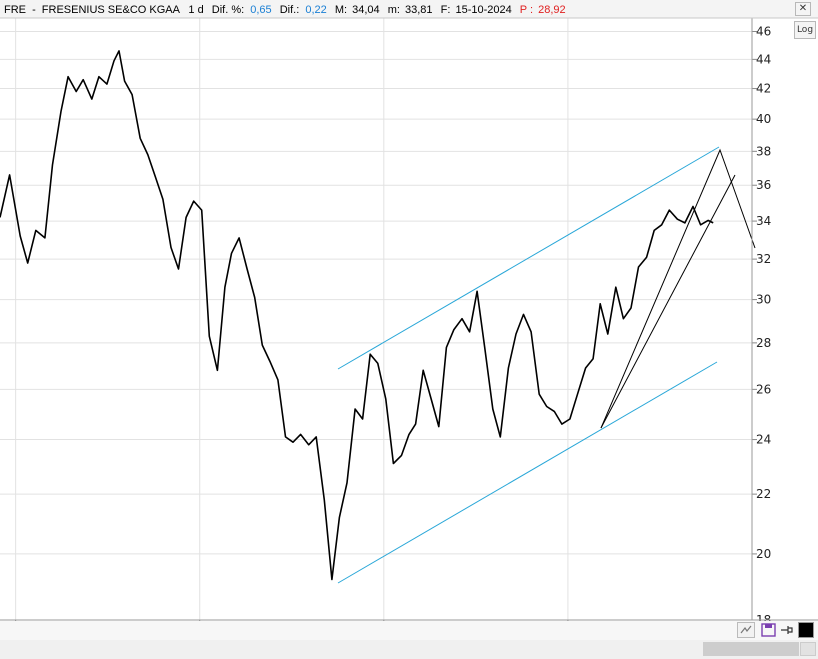  I want to click on header-bar, so click(409, 9).